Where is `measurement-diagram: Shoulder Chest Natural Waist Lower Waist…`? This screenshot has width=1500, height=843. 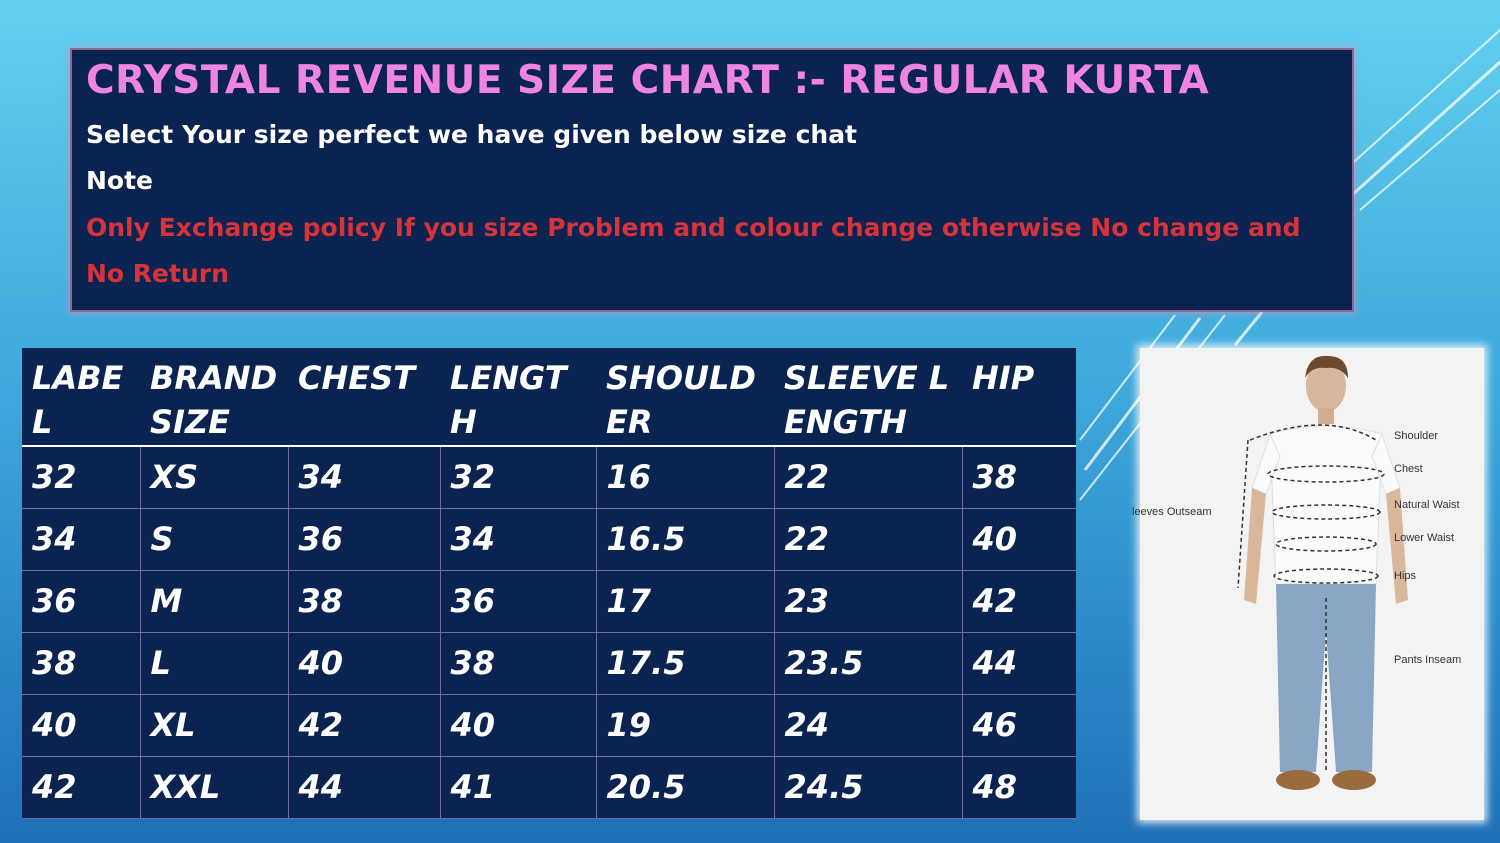
measurement-diagram: Shoulder Chest Natural Waist Lower Waist… is located at coordinates (1308, 584).